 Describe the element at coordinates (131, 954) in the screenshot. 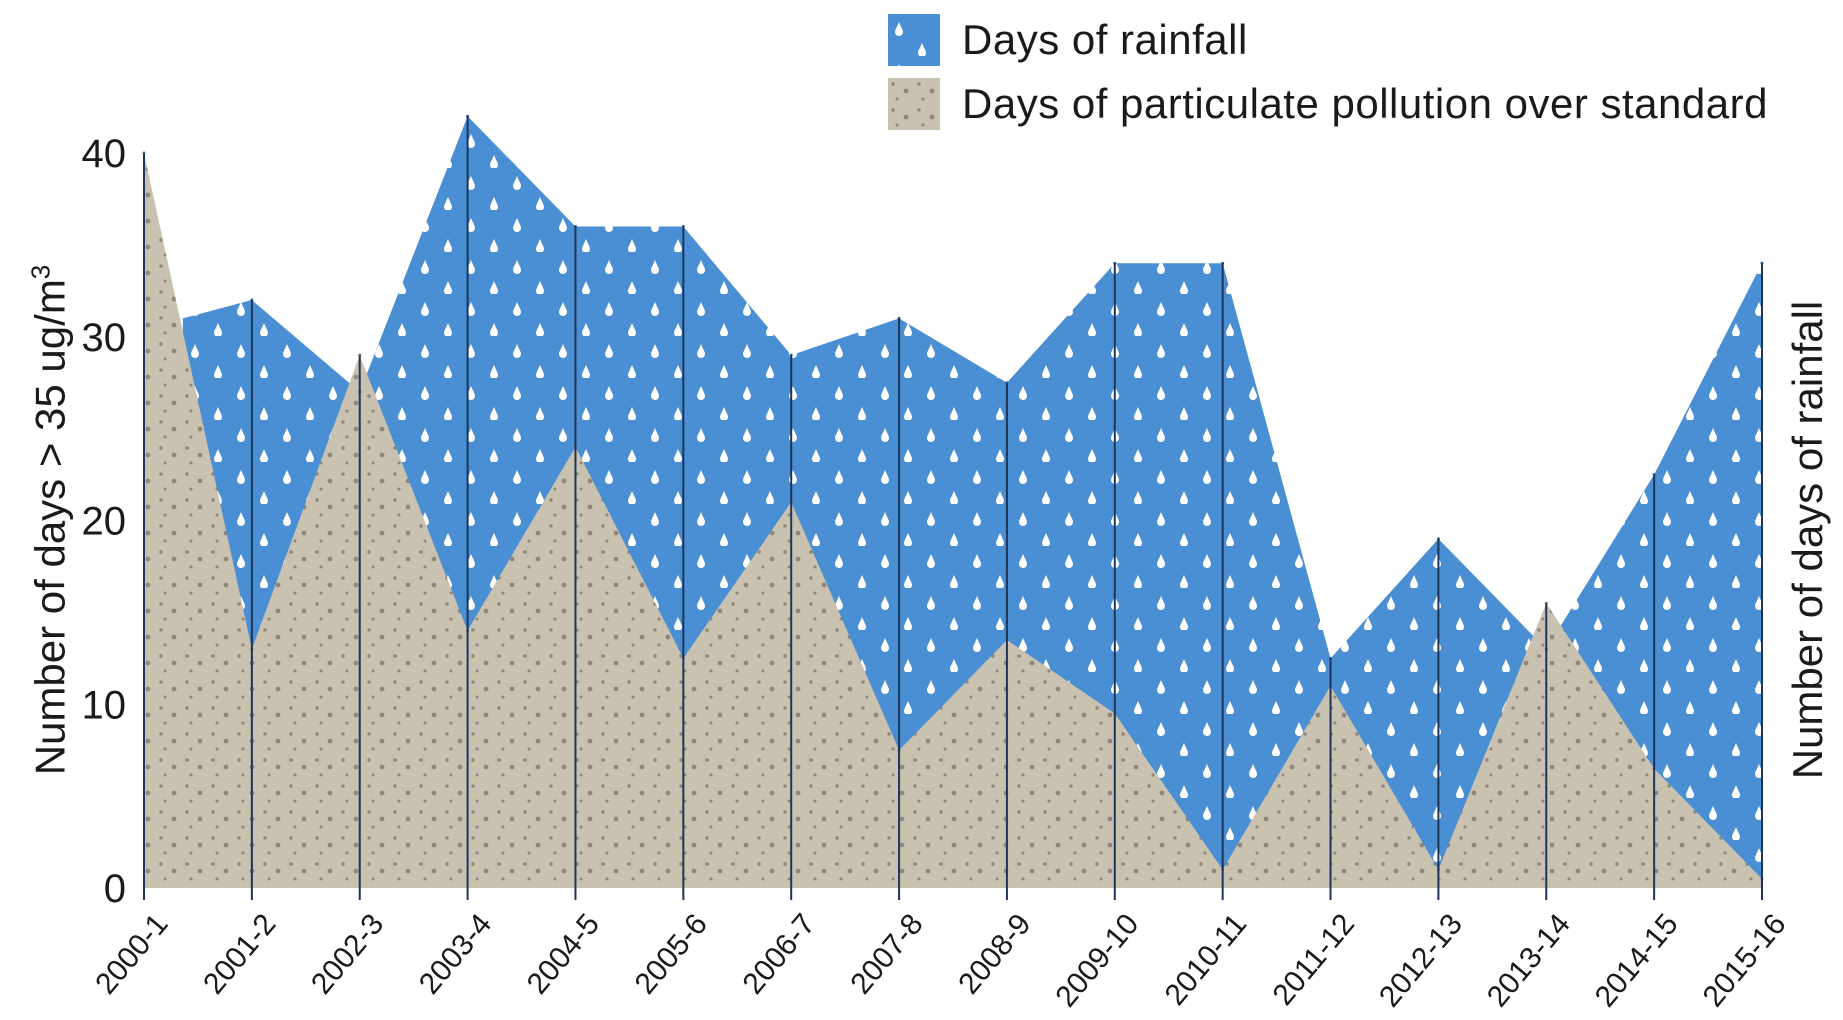

I see `x-tick-label: 2000-1` at that location.